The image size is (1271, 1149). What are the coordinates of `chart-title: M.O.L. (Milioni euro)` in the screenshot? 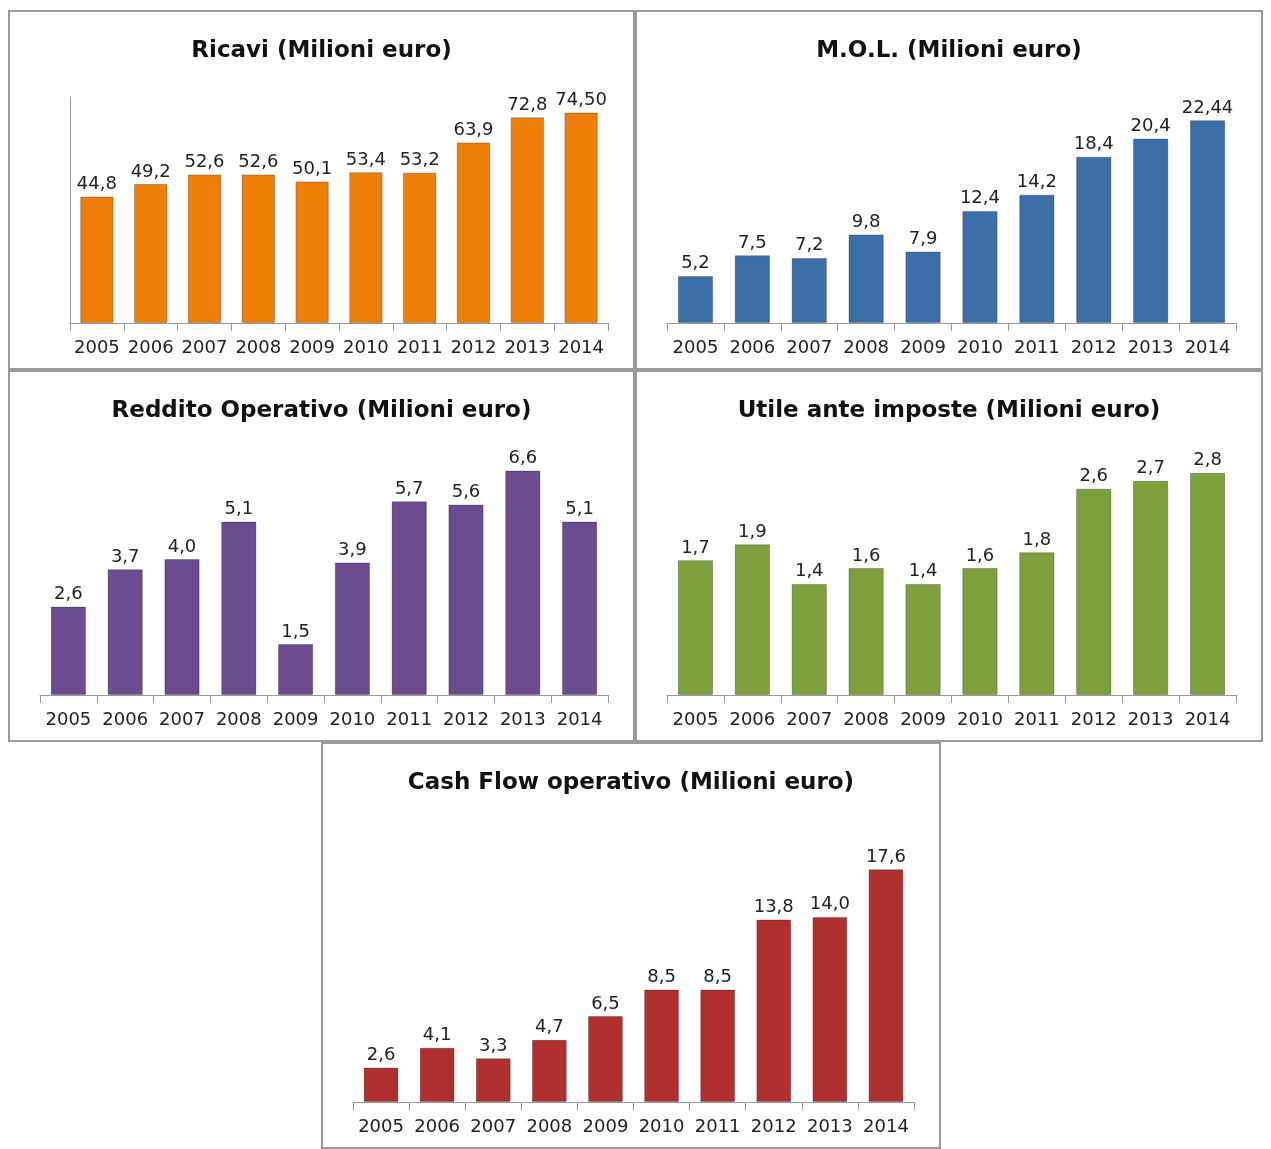 It's located at (949, 48).